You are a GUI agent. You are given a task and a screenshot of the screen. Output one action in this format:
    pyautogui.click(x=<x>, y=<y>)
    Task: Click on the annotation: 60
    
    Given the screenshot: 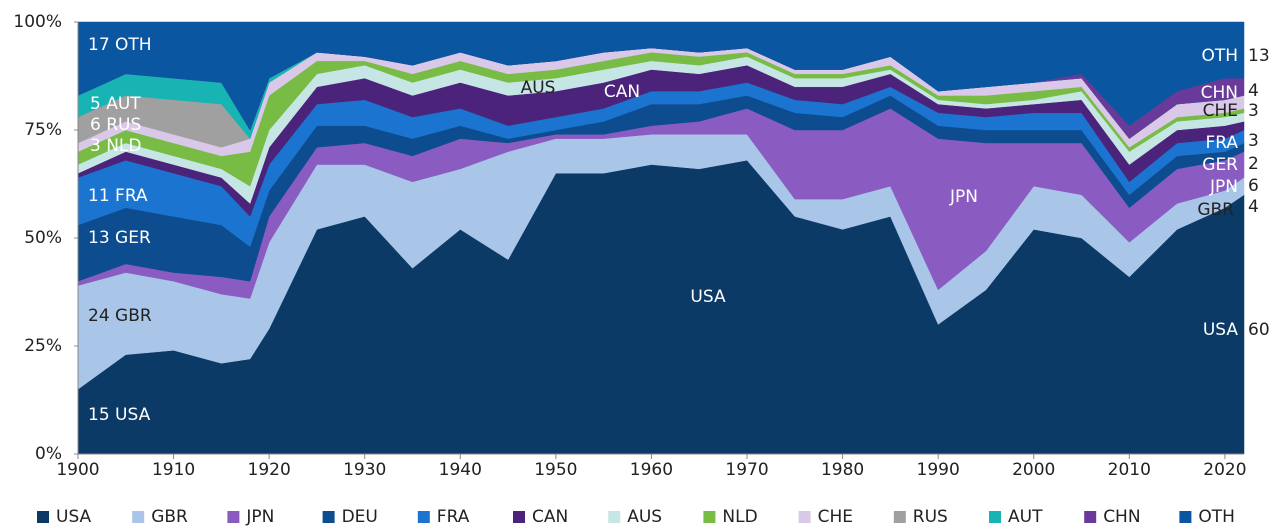 What is the action you would take?
    pyautogui.click(x=1259, y=330)
    